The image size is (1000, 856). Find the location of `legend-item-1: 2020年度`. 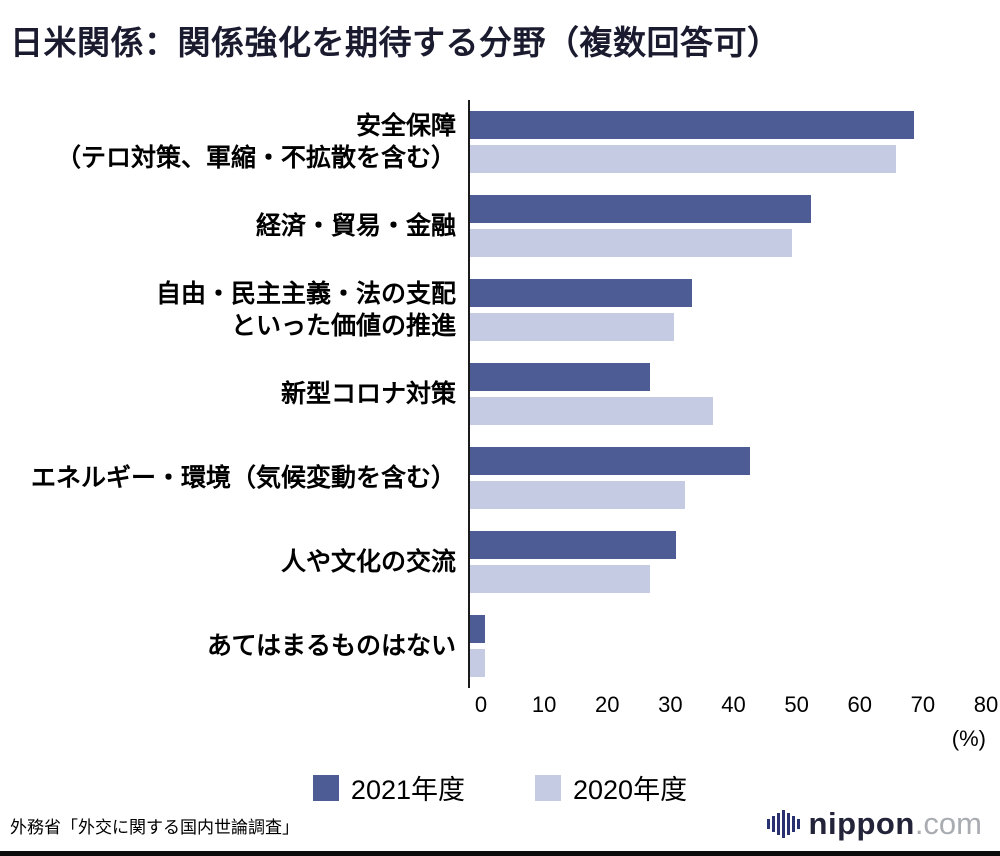

legend-item-1: 2020年度 is located at coordinates (611, 787).